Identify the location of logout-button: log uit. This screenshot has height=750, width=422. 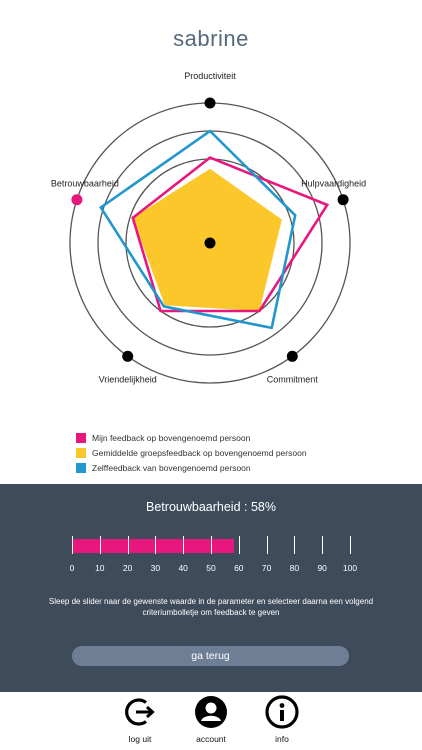
(140, 719).